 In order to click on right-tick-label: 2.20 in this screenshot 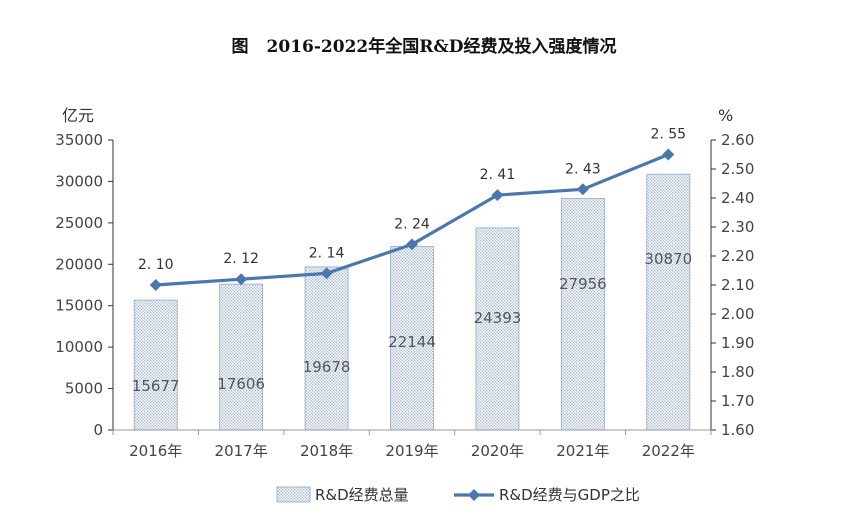, I will do `click(737, 256)`.